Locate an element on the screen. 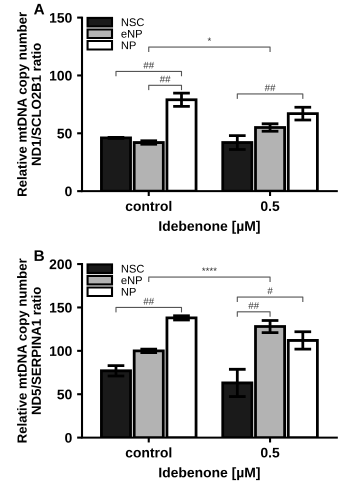 The image size is (349, 503). y-tick-label: 200 is located at coordinates (61, 264).